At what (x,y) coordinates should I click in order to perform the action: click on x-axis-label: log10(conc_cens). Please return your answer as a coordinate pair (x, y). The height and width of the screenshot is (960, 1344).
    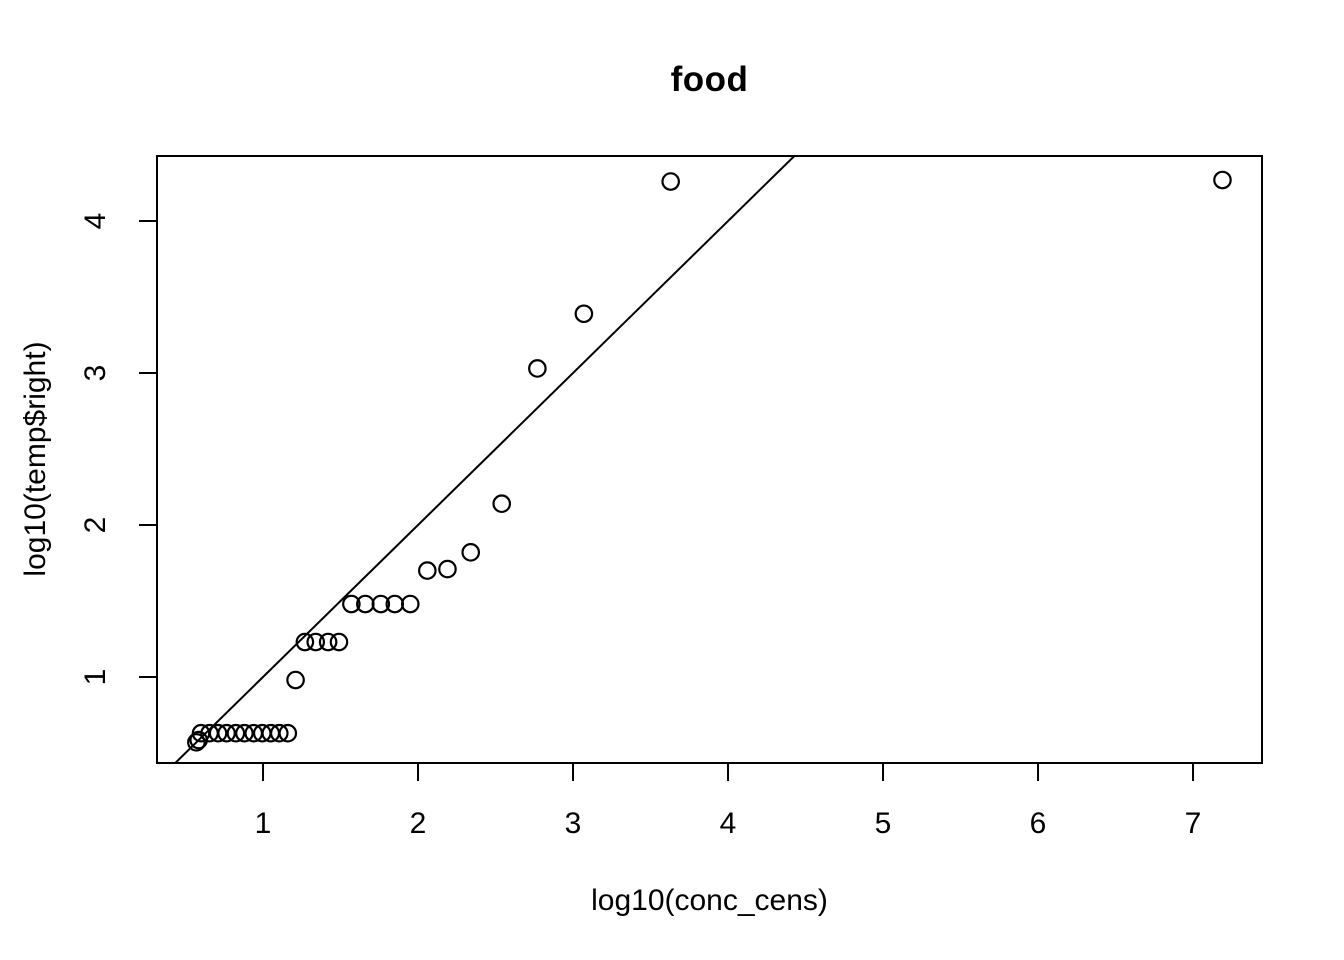
    Looking at the image, I should click on (709, 900).